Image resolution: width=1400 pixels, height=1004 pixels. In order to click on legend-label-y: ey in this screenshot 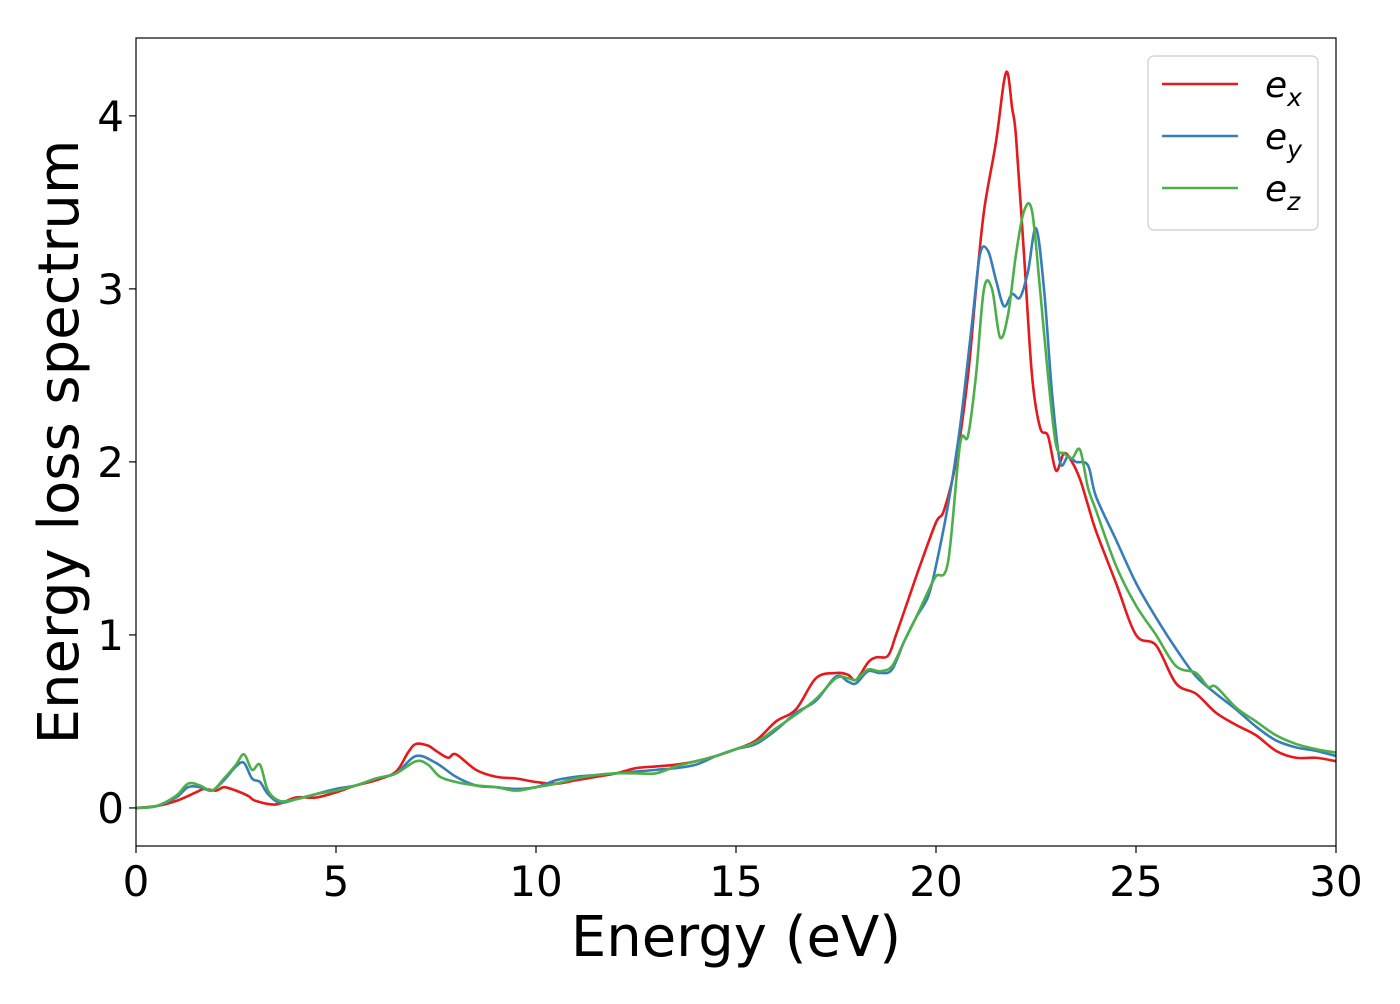, I will do `click(1284, 140)`.